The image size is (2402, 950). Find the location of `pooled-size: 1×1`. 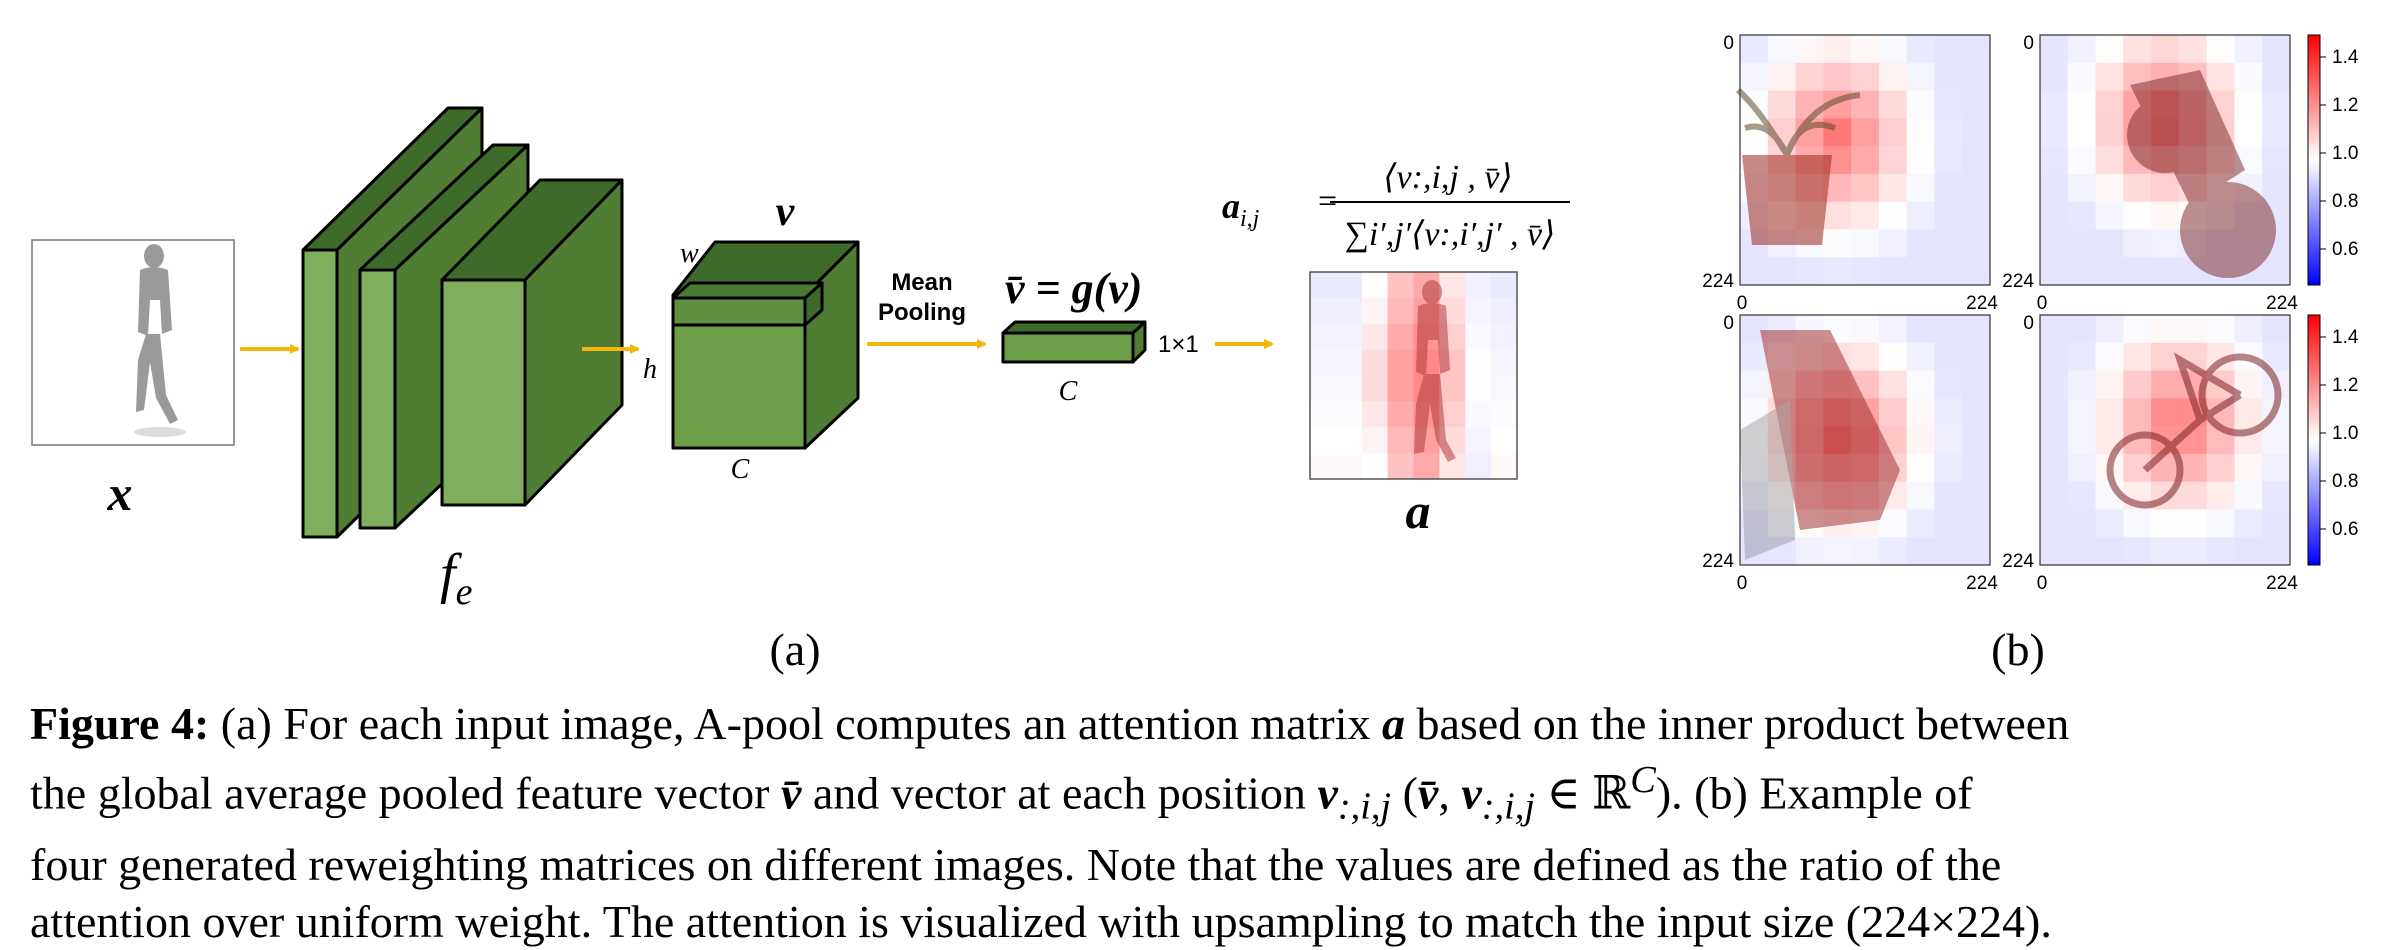

pooled-size: 1×1 is located at coordinates (1178, 344).